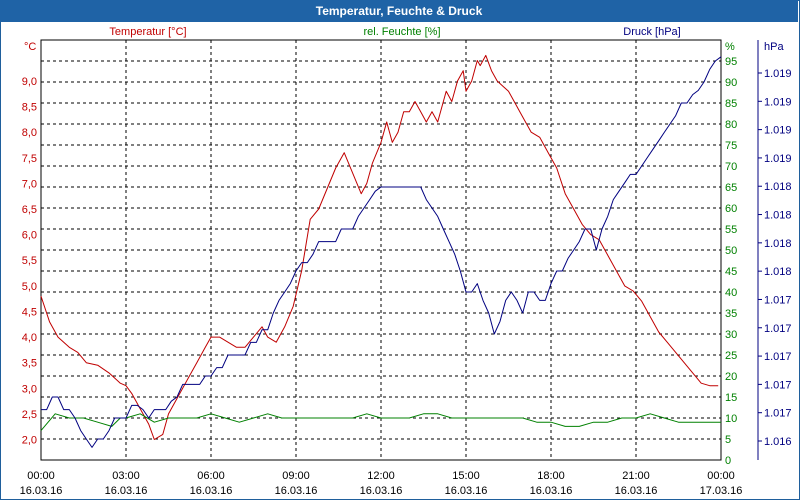 Image resolution: width=800 pixels, height=500 pixels. Describe the element at coordinates (466, 476) in the screenshot. I see `x-tick-time-label: 15:00` at that location.